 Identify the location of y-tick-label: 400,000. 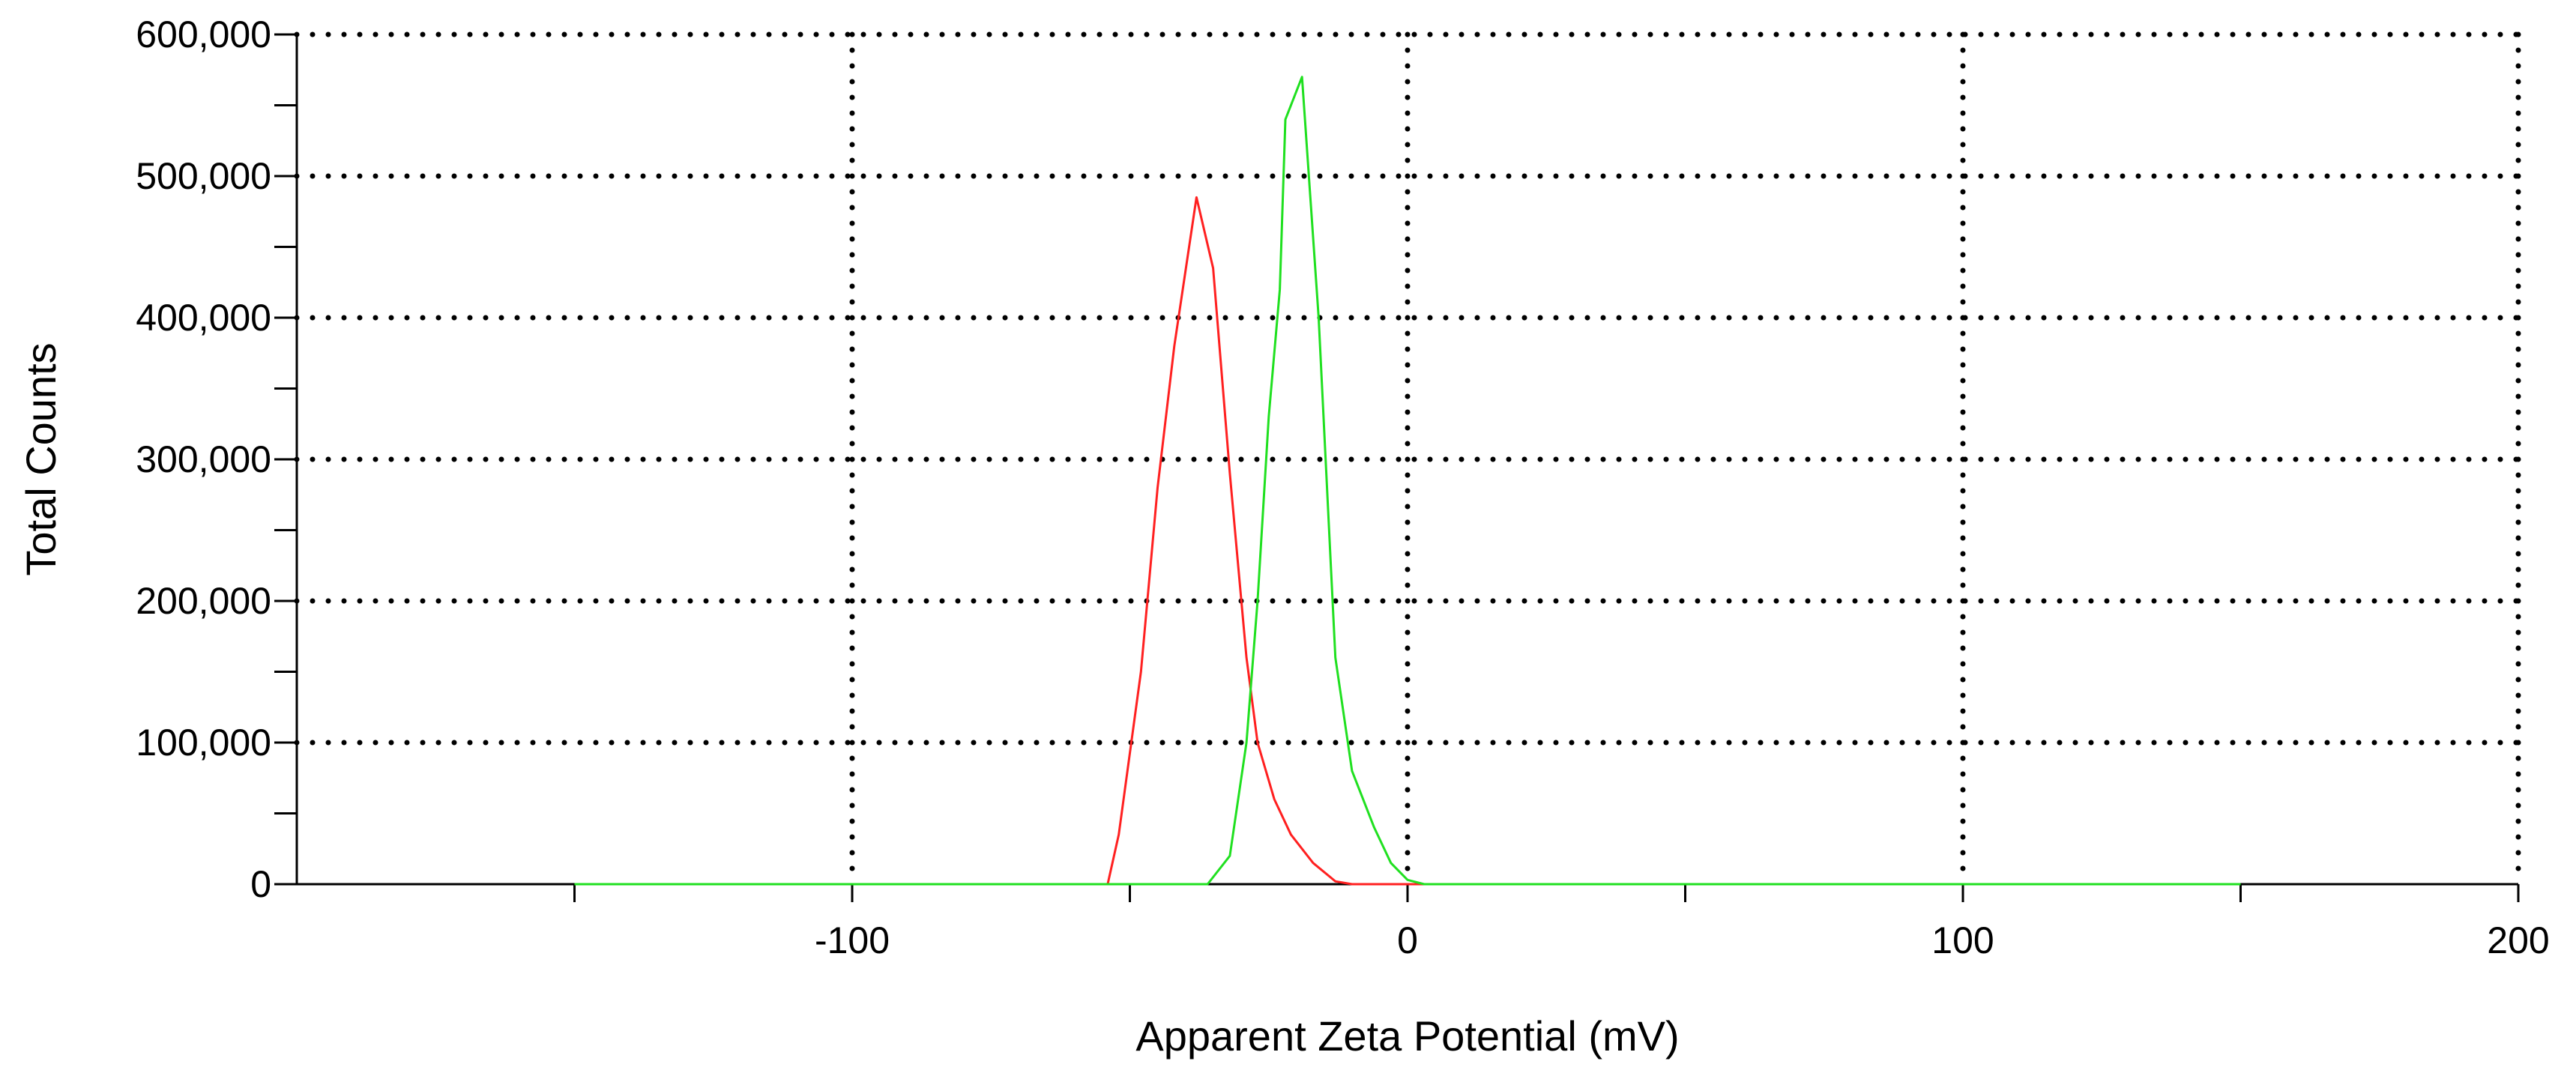
(204, 318).